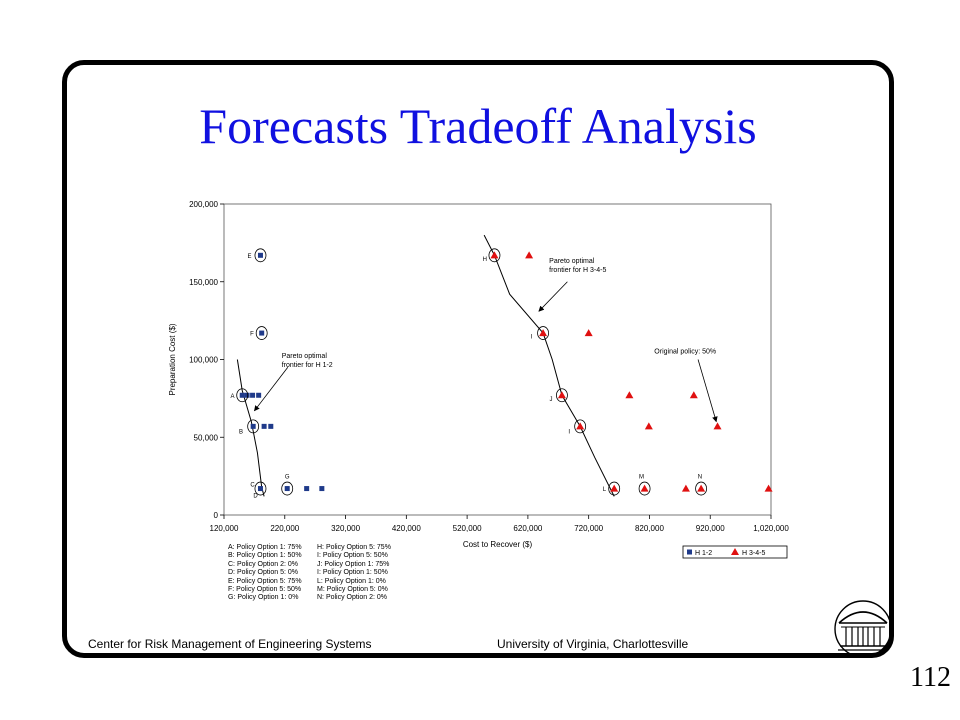 This screenshot has height=720, width=960. Describe the element at coordinates (353, 564) in the screenshot. I see `policy-legend-entry: J: Policy Option 1: 75%` at that location.